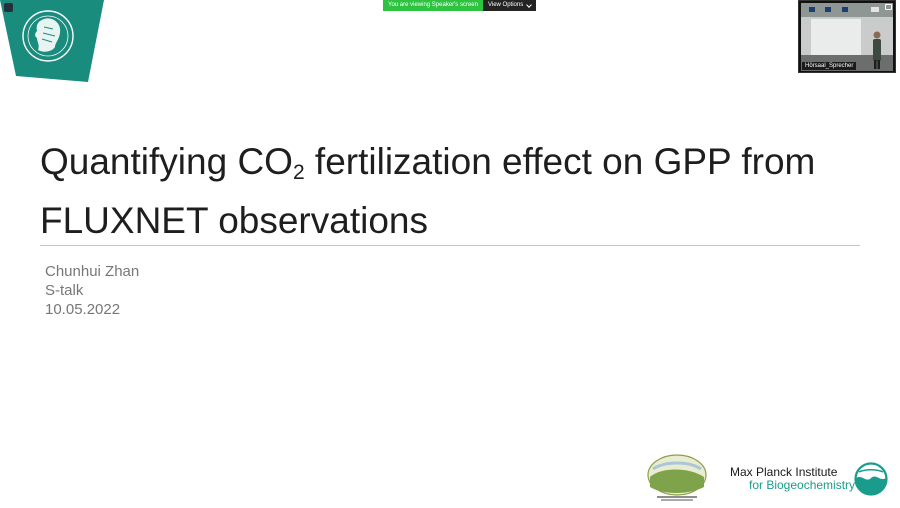  What do you see at coordinates (298, 172) in the screenshot?
I see `title-subscript: 2` at bounding box center [298, 172].